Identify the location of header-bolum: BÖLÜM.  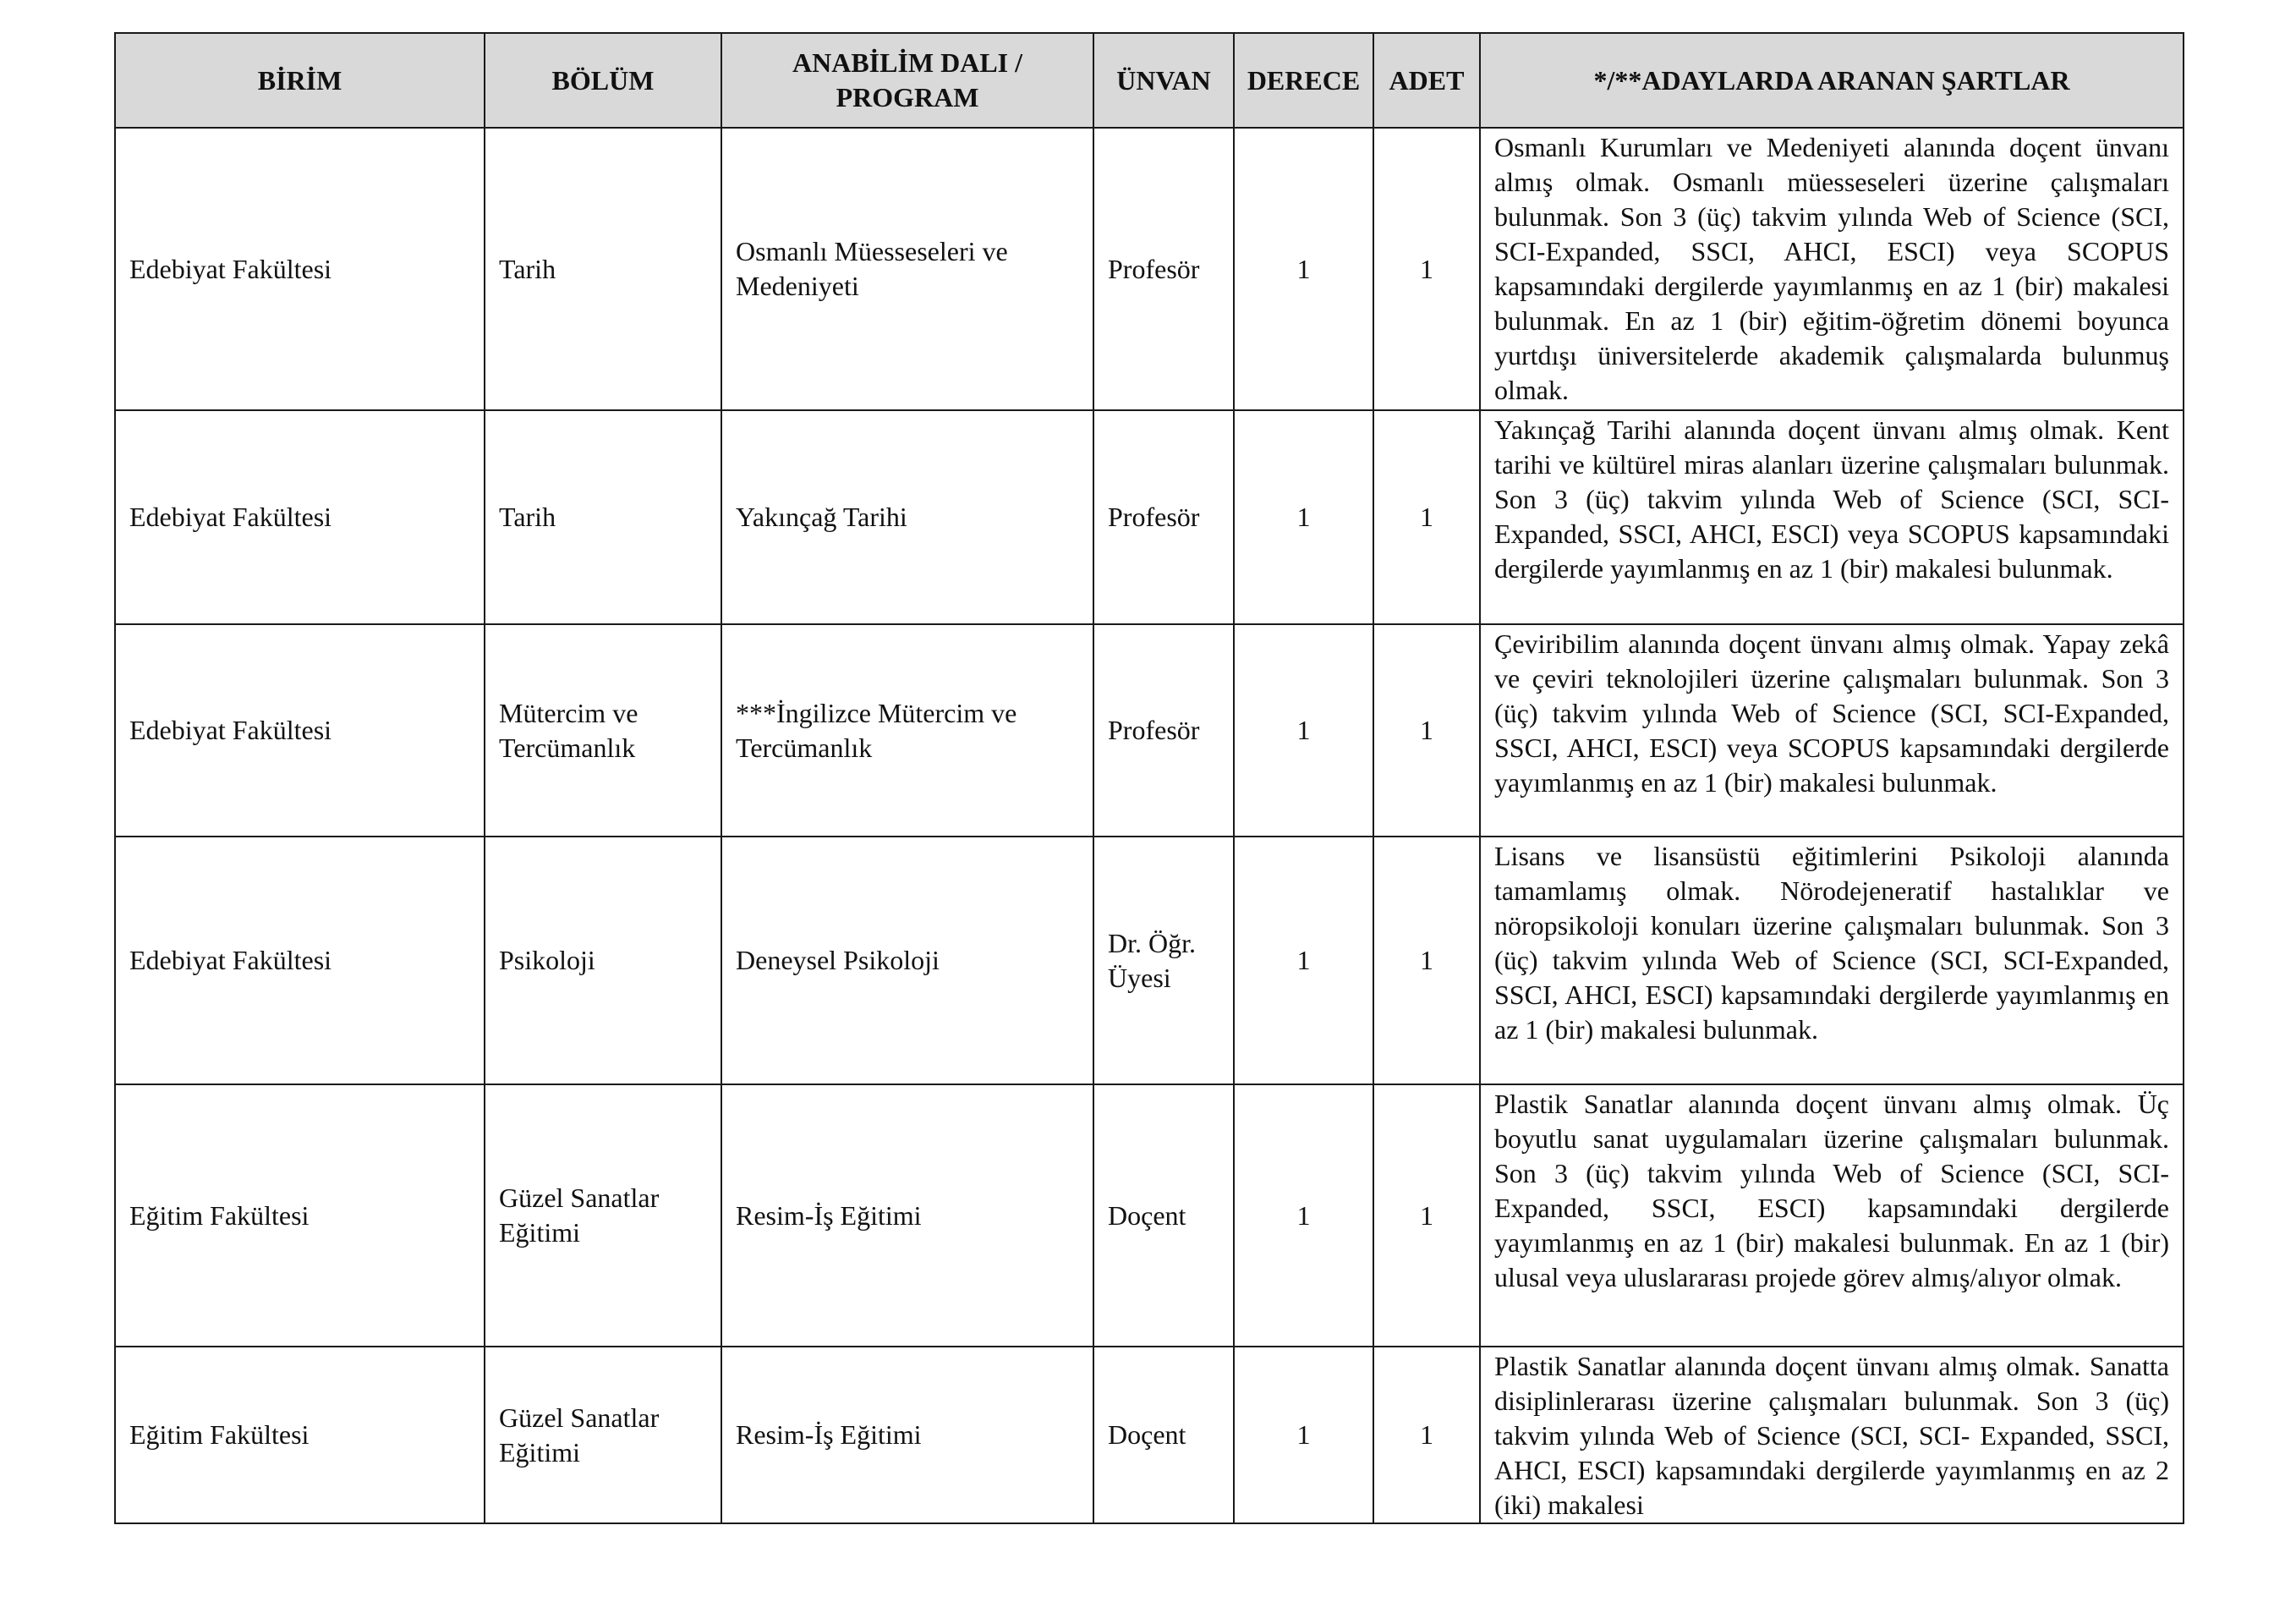
(603, 81).